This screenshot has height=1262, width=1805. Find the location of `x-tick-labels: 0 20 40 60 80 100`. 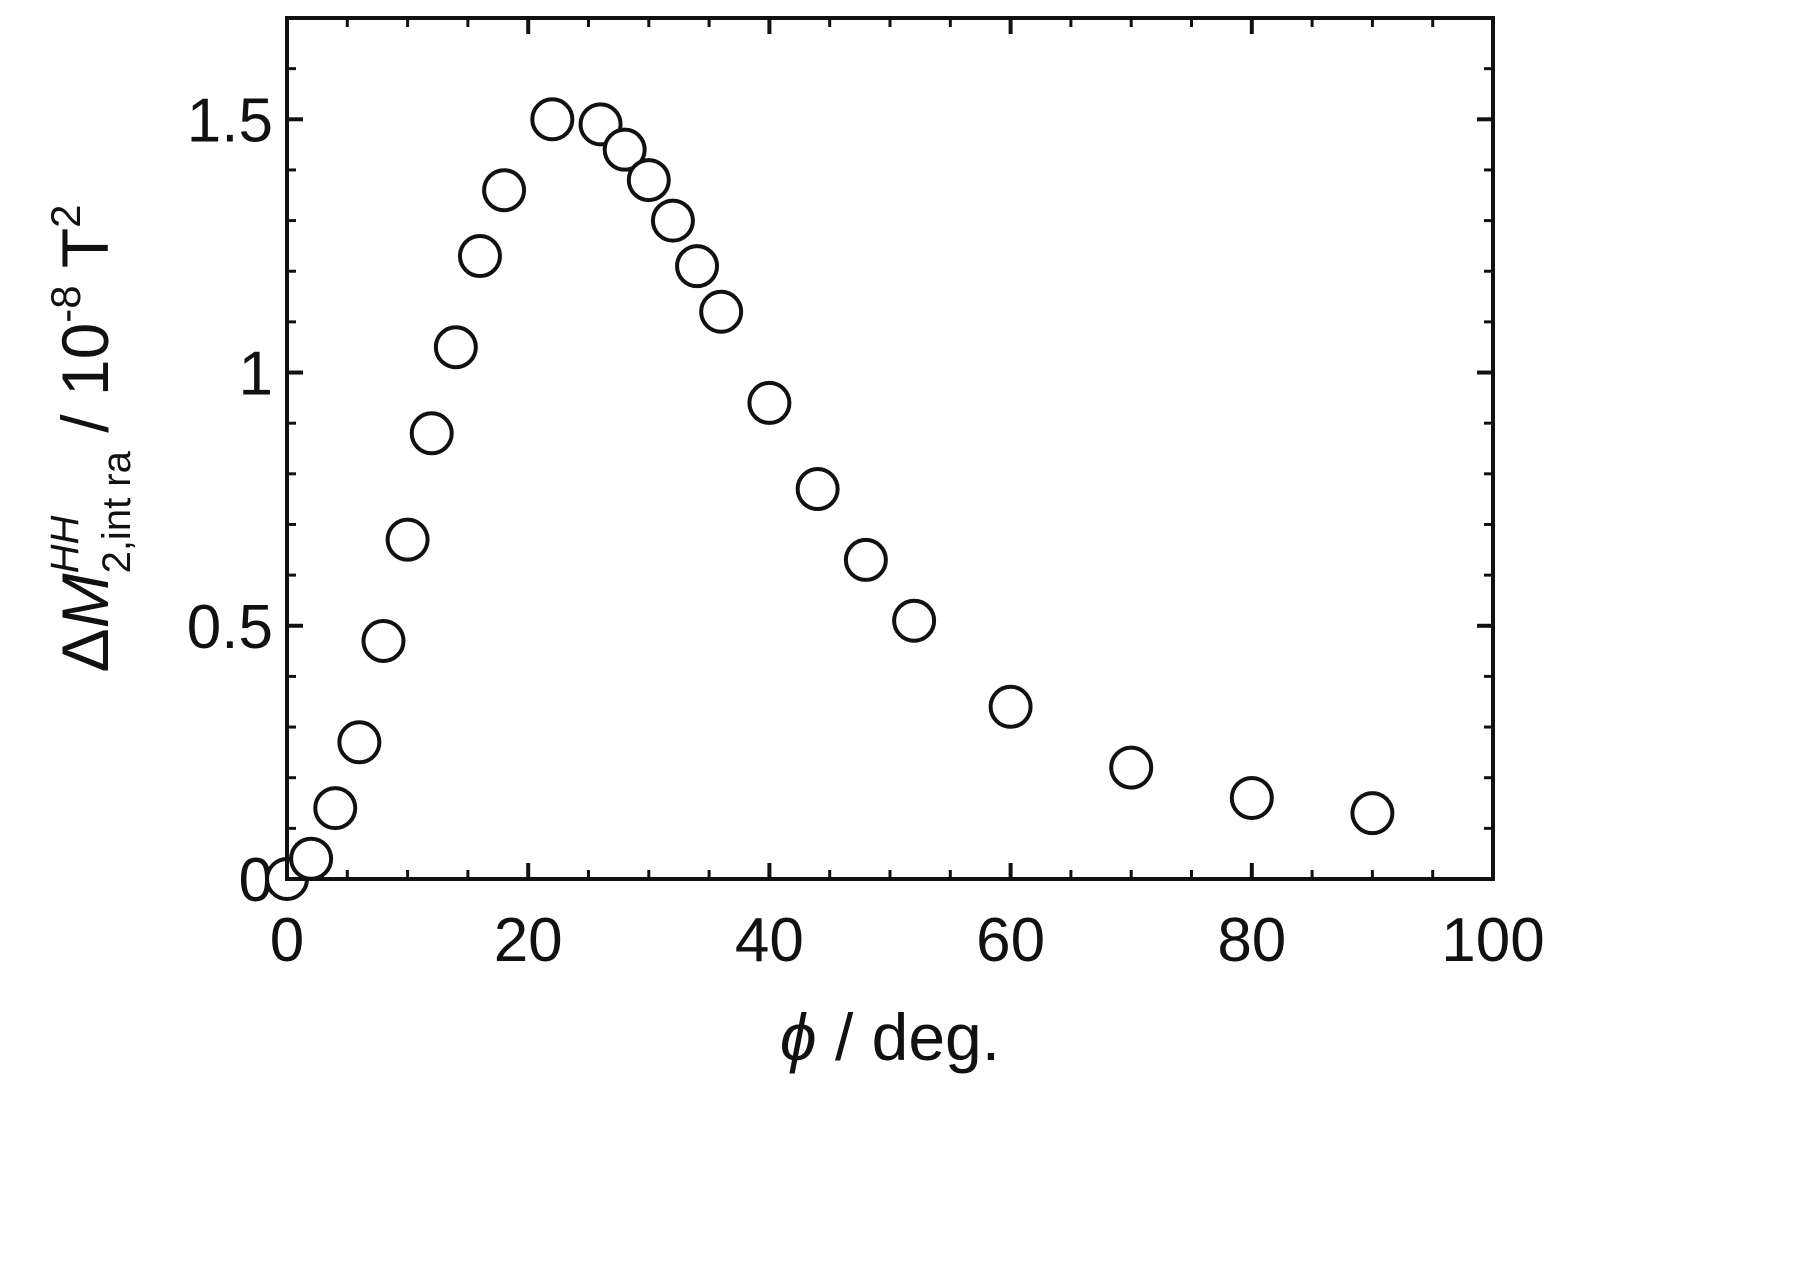

x-tick-labels: 0 20 40 60 80 100 is located at coordinates (907, 940).